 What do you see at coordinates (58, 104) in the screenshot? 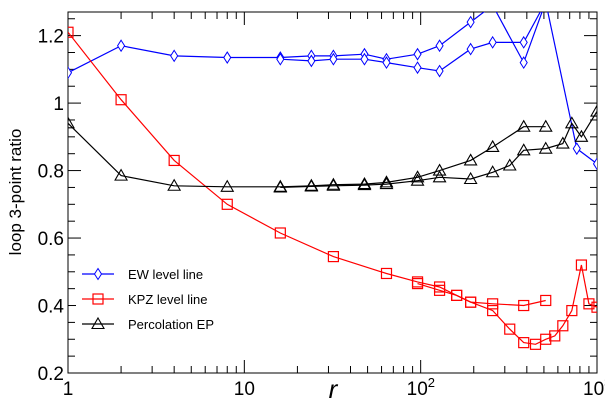
I see `y-tick-label: 1` at bounding box center [58, 104].